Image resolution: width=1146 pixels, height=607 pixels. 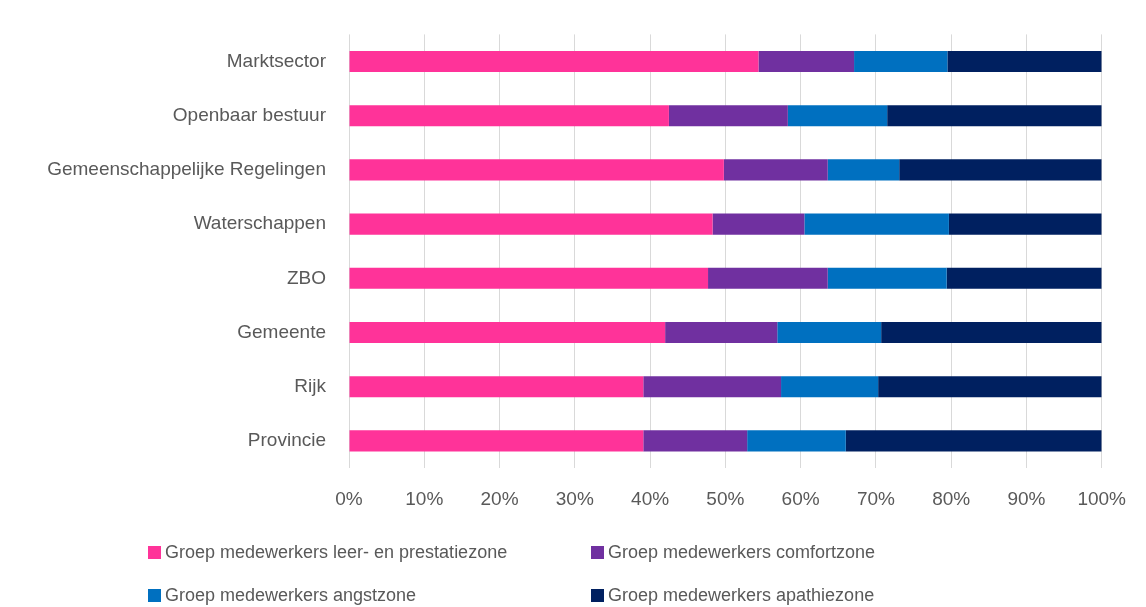 I want to click on x-tick-label: 100%, so click(x=1102, y=498).